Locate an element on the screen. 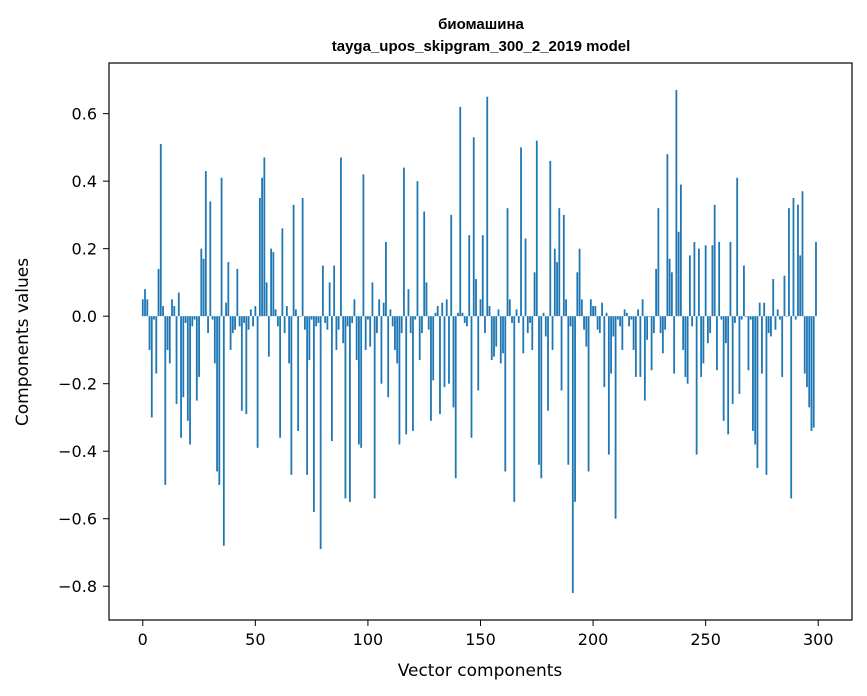 The height and width of the screenshot is (696, 867). x-axis-label: Vector components is located at coordinates (480, 671).